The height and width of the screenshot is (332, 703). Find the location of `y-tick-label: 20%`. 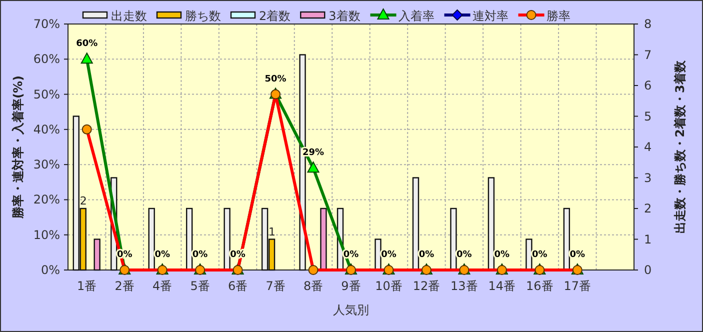

y-tick-label: 20% is located at coordinates (46, 199).